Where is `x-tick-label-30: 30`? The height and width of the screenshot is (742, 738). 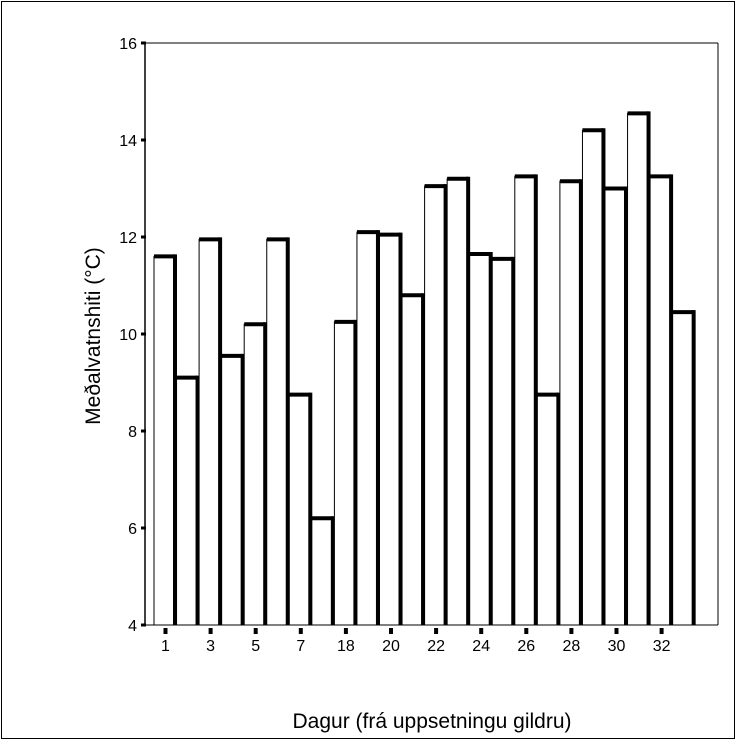 x-tick-label-30: 30 is located at coordinates (617, 646).